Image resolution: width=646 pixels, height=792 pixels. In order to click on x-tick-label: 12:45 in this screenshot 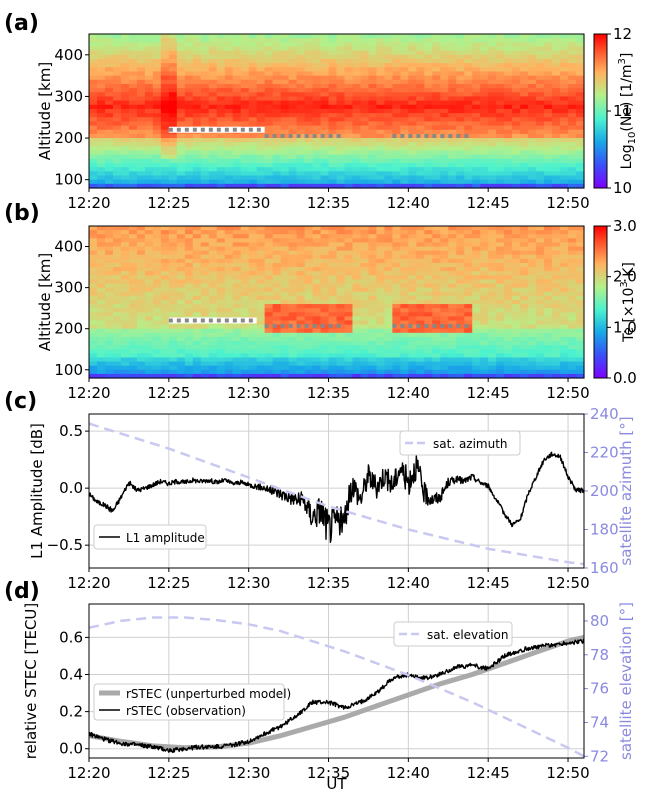, I will do `click(488, 203)`.